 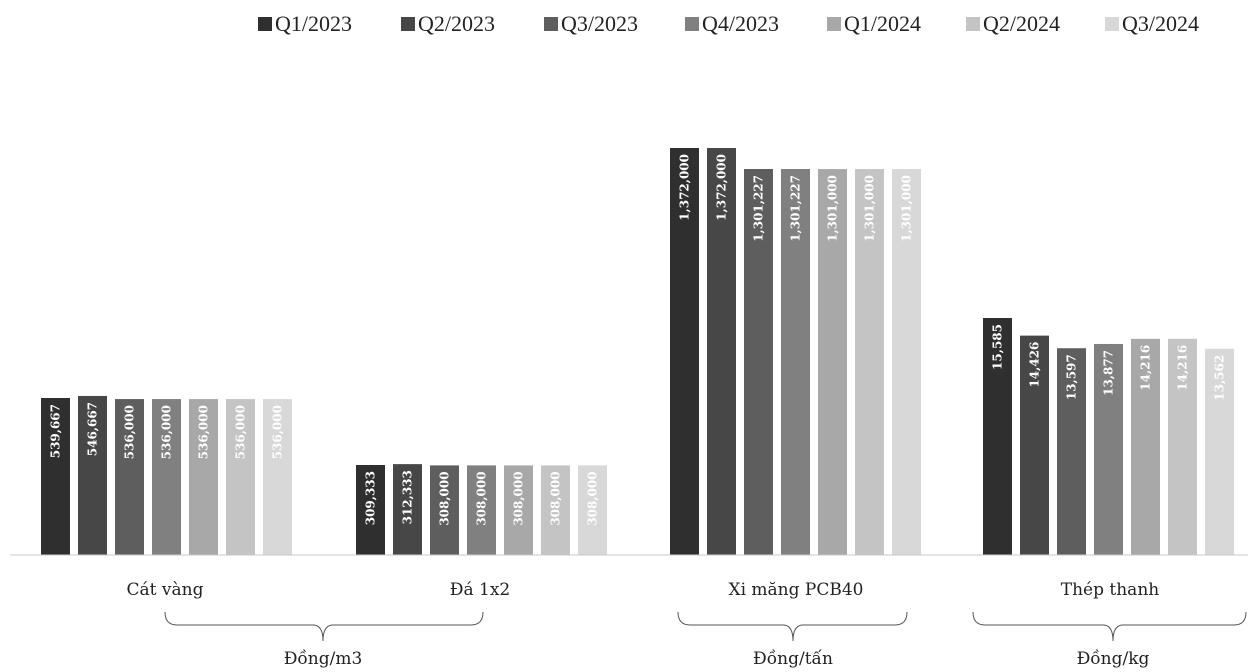 What do you see at coordinates (56, 431) in the screenshot?
I see `bar-value-label: 539,667` at bounding box center [56, 431].